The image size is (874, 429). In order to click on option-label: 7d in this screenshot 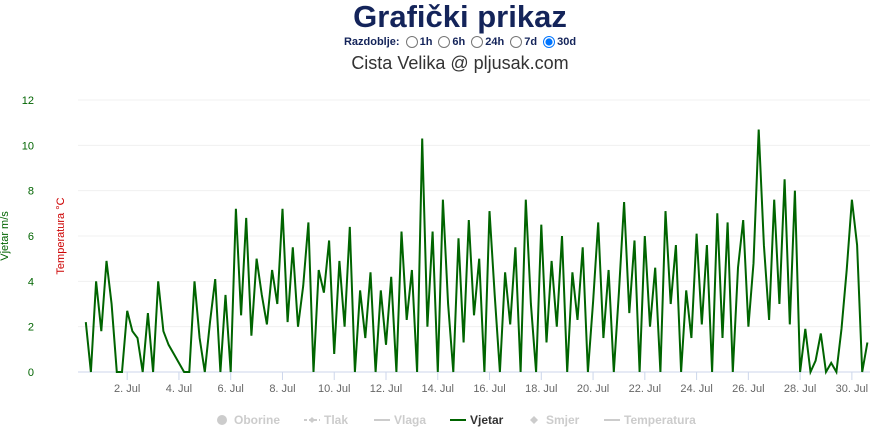, I will do `click(531, 42)`.